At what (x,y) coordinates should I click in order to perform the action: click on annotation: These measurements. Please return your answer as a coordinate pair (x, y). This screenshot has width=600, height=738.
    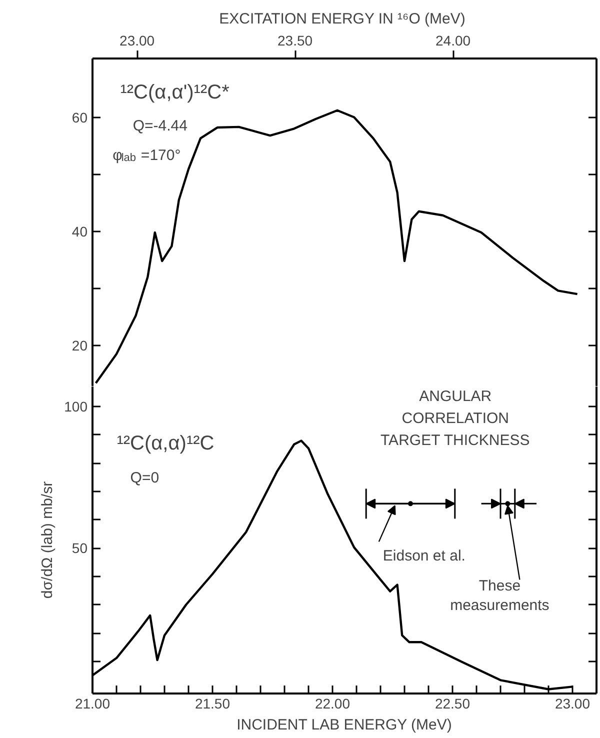
    Looking at the image, I should click on (500, 596).